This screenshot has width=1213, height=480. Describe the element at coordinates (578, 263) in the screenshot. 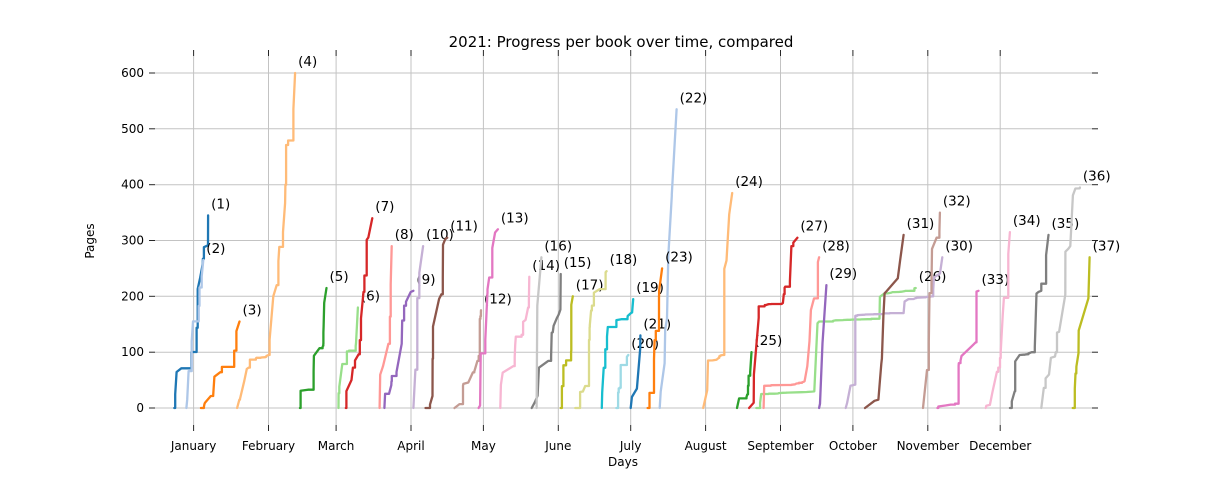

I see `series-label-15: (15)` at that location.